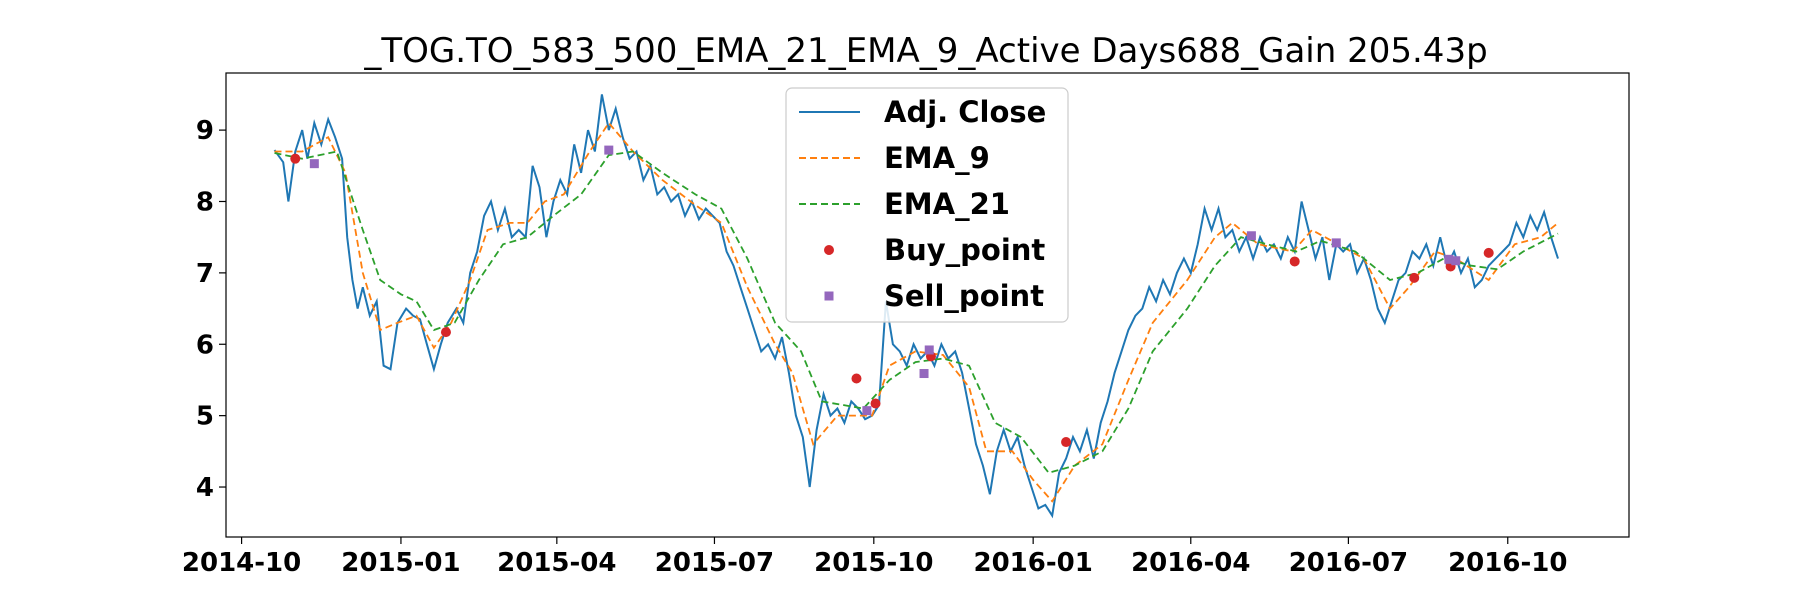  I want to click on legend-label-ema-9: EMA_9, so click(937, 158).